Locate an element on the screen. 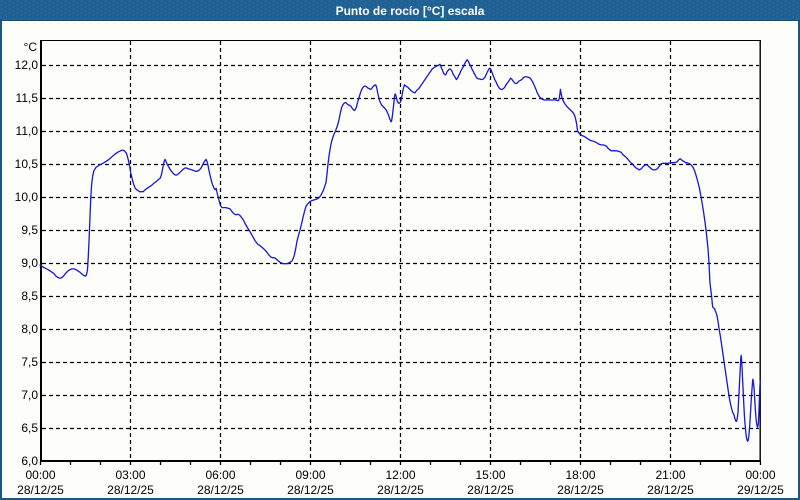 The width and height of the screenshot is (800, 500). svg-text: 12:00 is located at coordinates (400, 475).